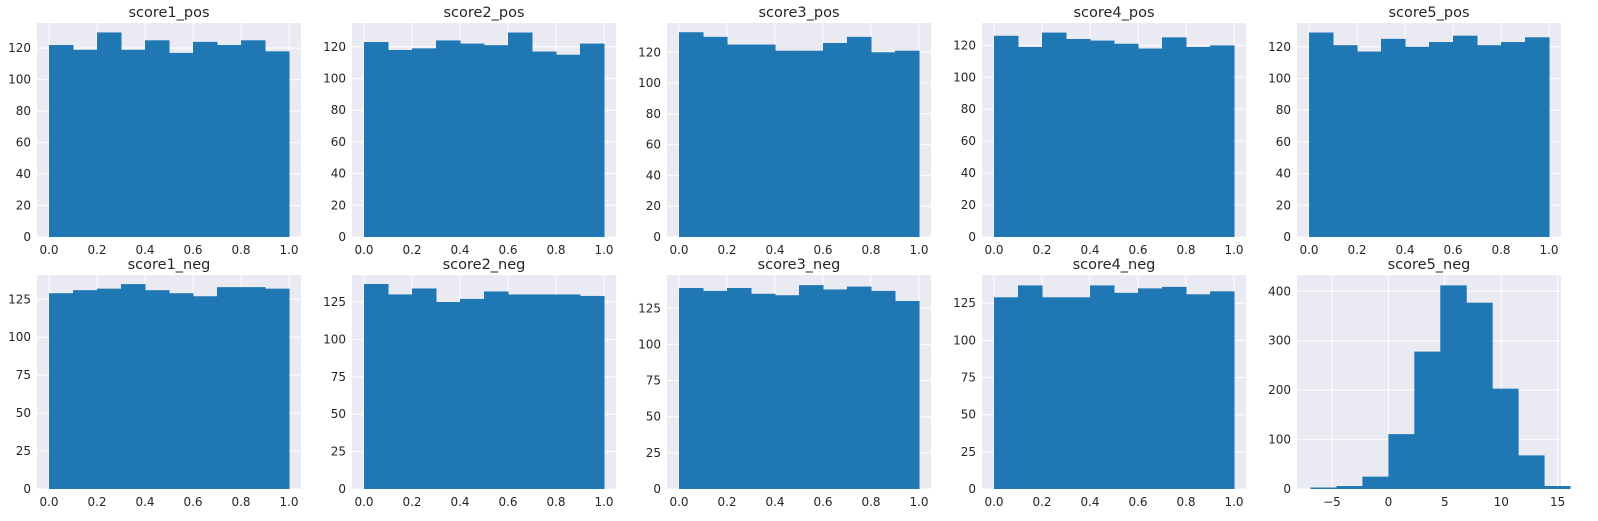 The image size is (1598, 521). Describe the element at coordinates (1089, 250) in the screenshot. I see `x-tick-label: 0.4` at that location.